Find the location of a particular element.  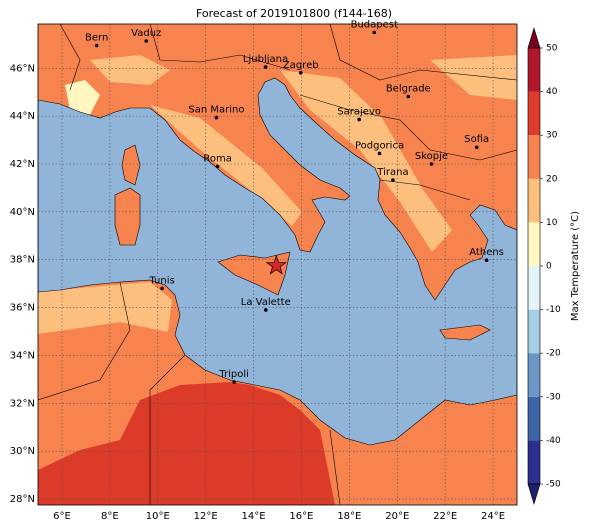

colorbar-under is located at coordinates (534, 494).